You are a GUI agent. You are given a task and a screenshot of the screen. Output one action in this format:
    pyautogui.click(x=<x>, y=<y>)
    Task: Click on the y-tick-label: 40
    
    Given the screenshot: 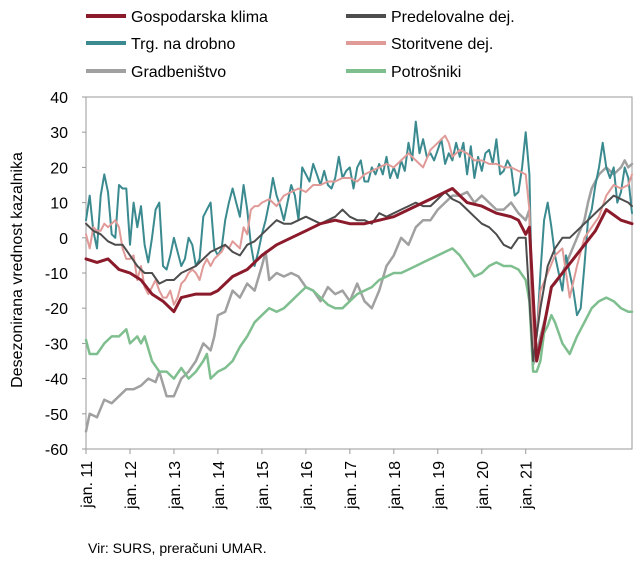 What is the action you would take?
    pyautogui.click(x=59, y=98)
    